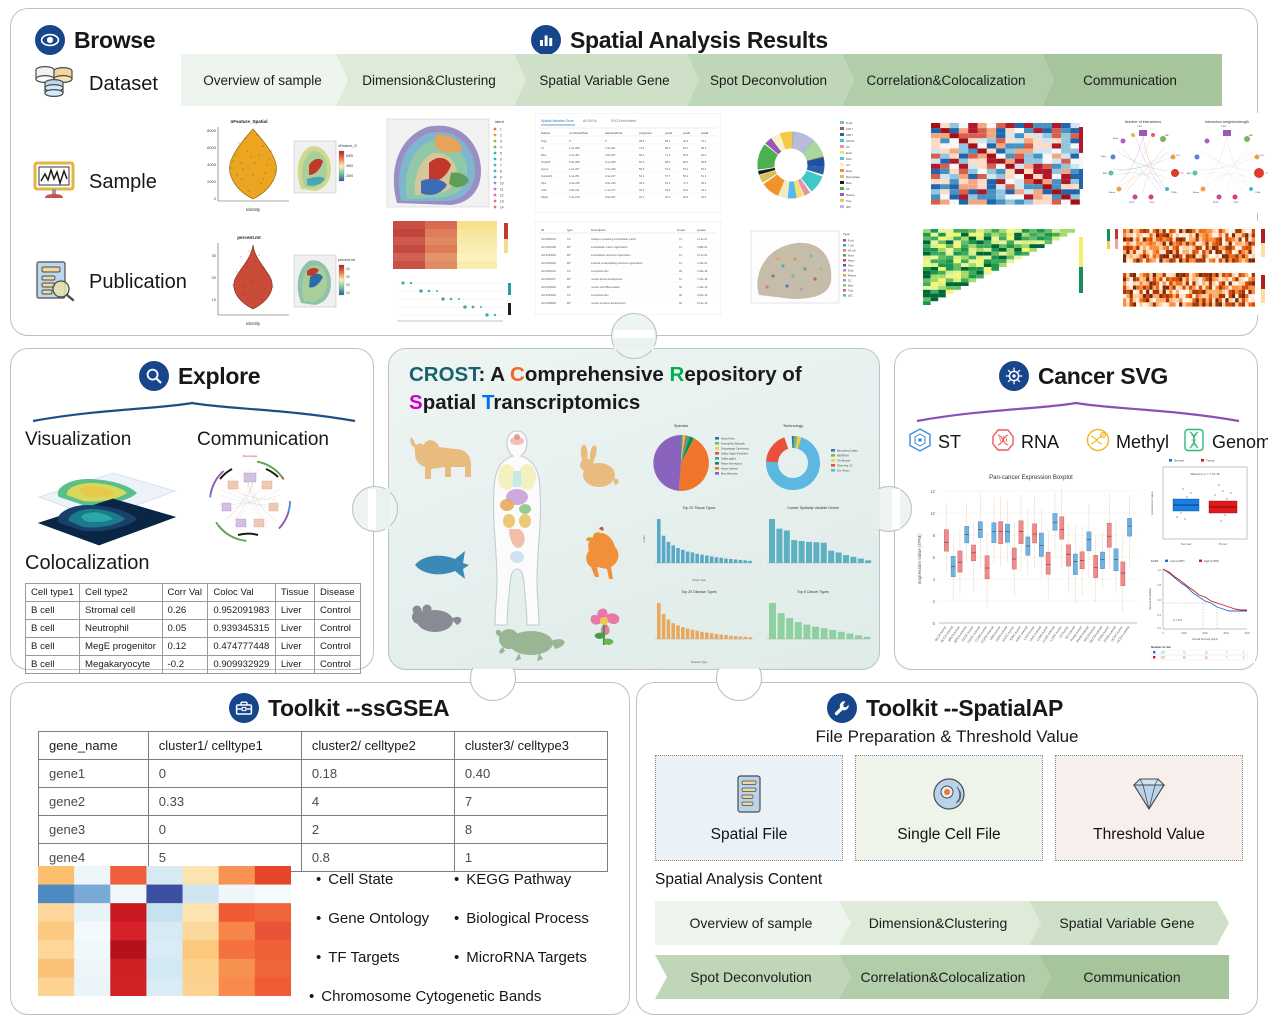 Image resolution: width=1268 pixels, height=1023 pixels. Describe the element at coordinates (704, 141) in the screenshot. I see `svg-text: 47.1` at that location.